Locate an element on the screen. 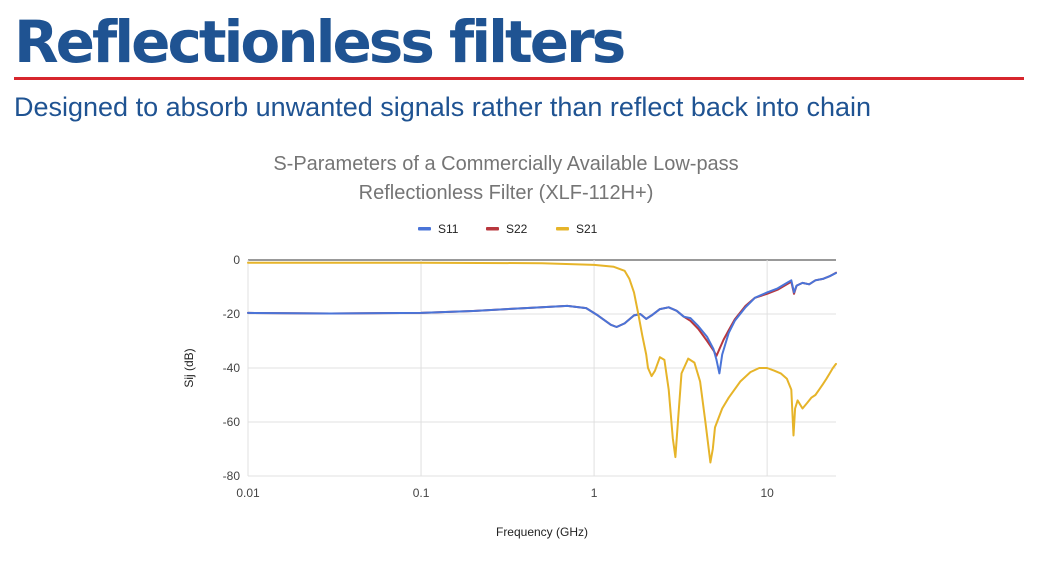 The width and height of the screenshot is (1040, 582). y-axis-label: Sij (dB) is located at coordinates (189, 367).